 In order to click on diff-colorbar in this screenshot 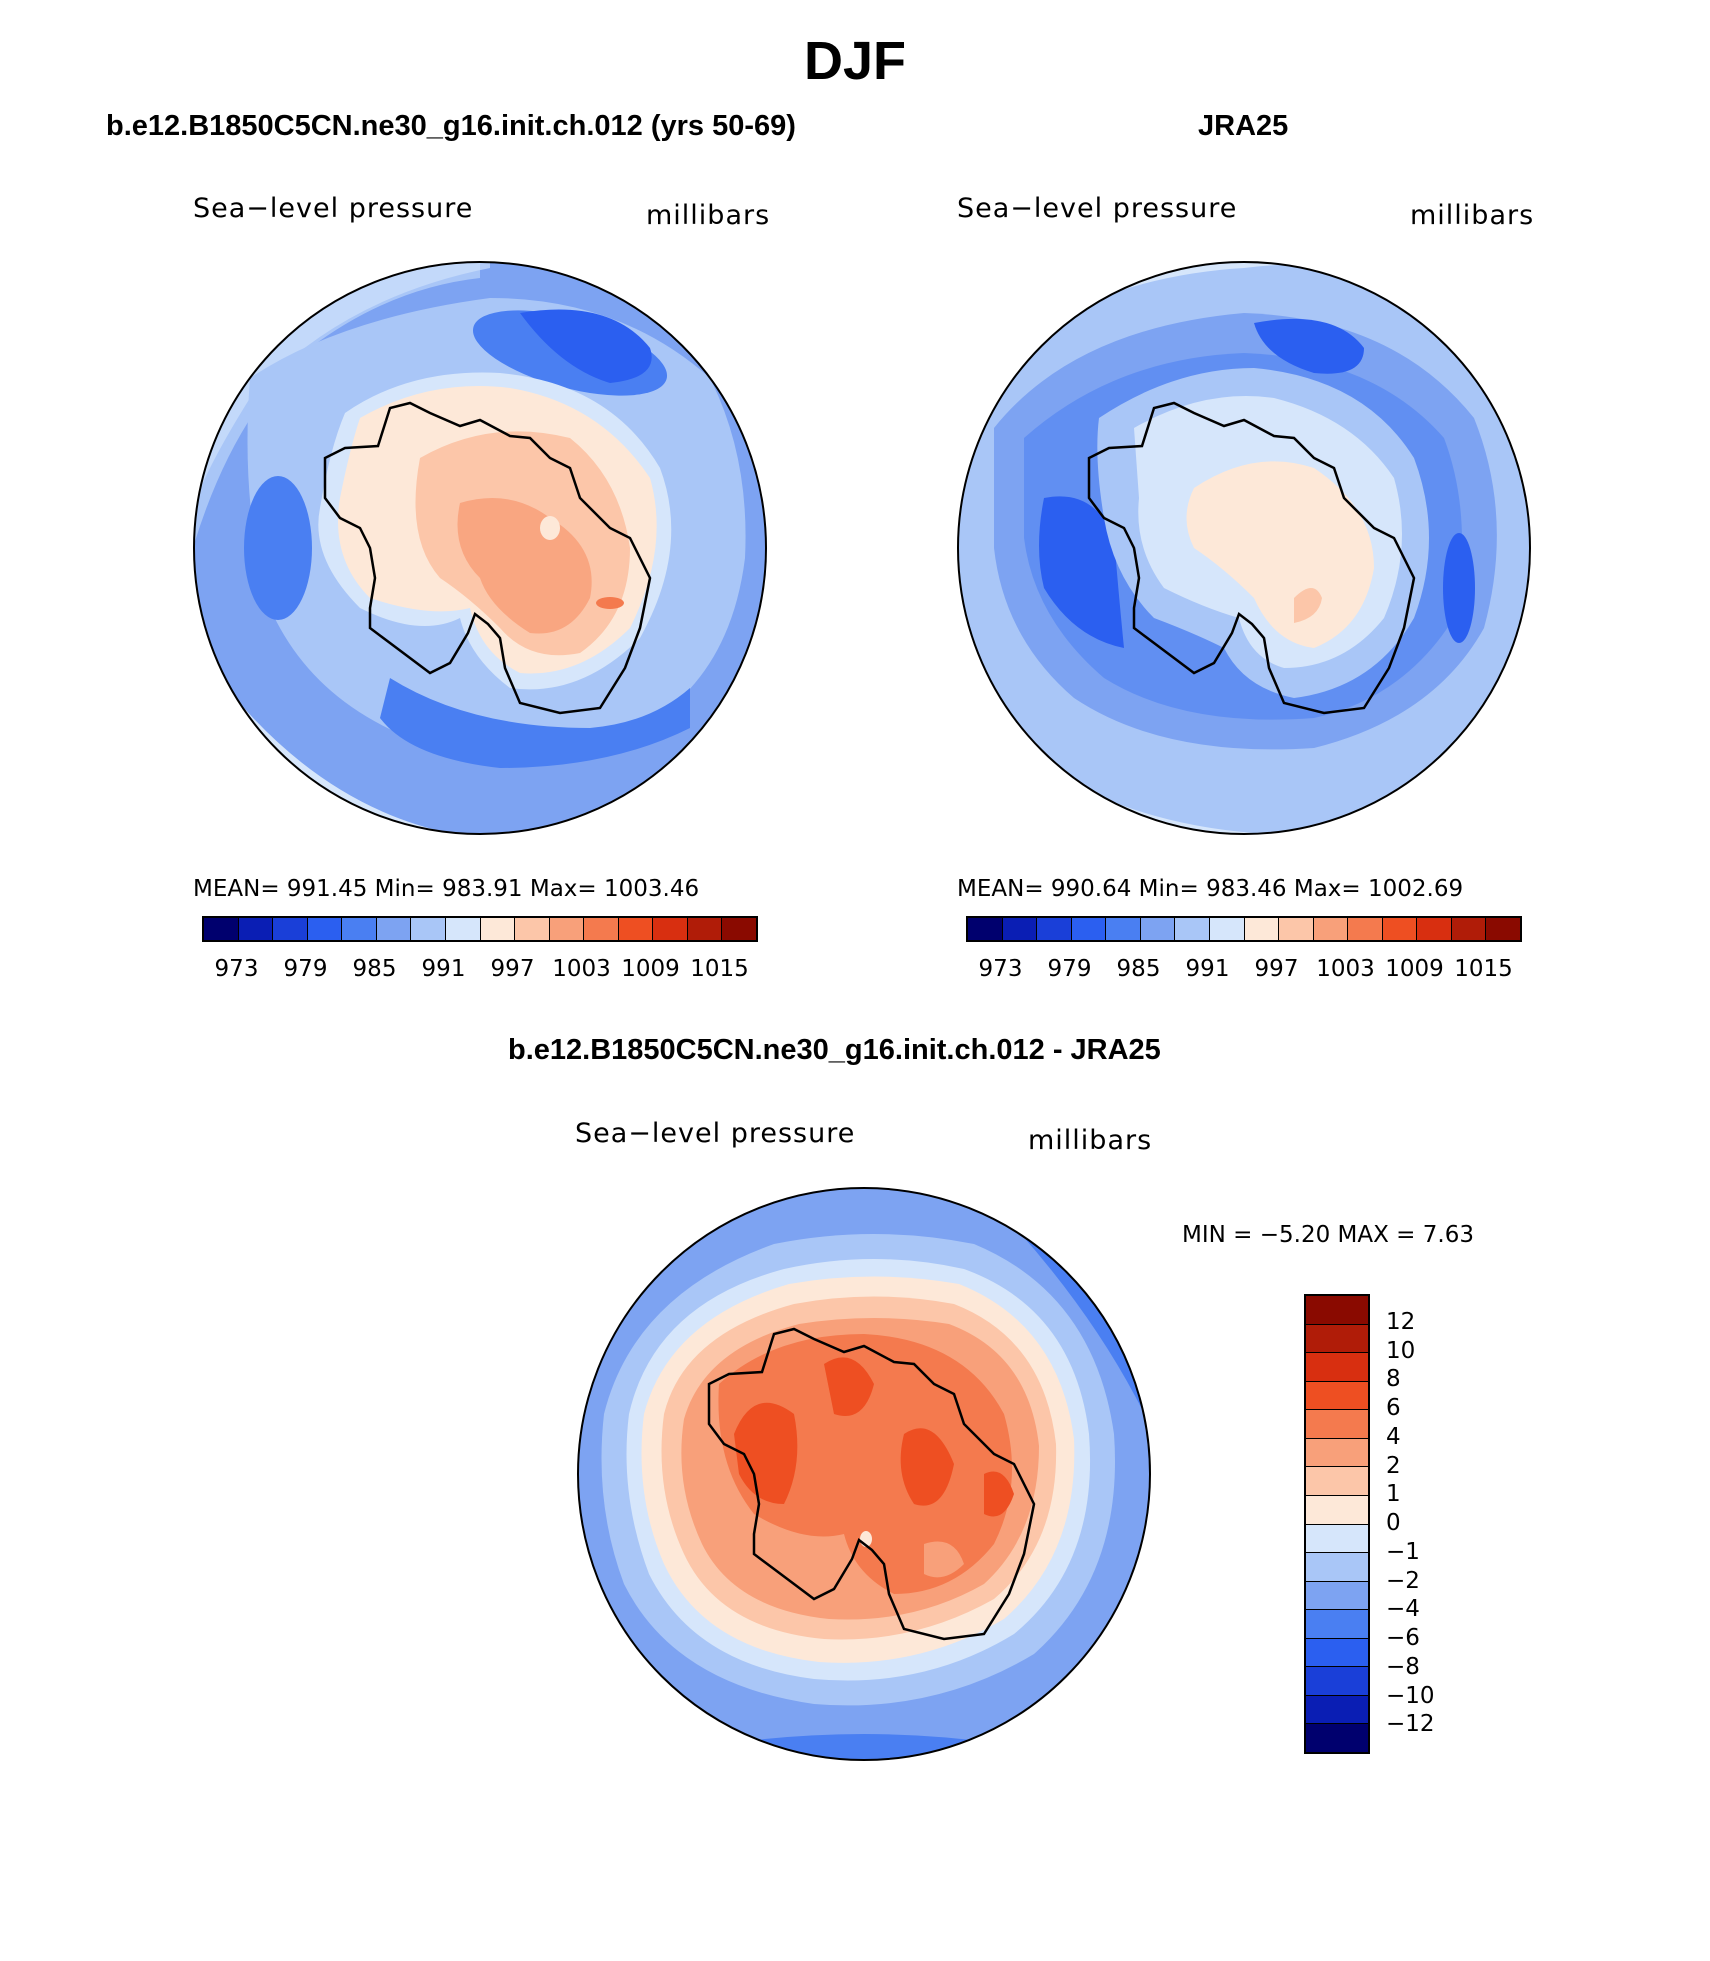, I will do `click(1337, 1524)`.